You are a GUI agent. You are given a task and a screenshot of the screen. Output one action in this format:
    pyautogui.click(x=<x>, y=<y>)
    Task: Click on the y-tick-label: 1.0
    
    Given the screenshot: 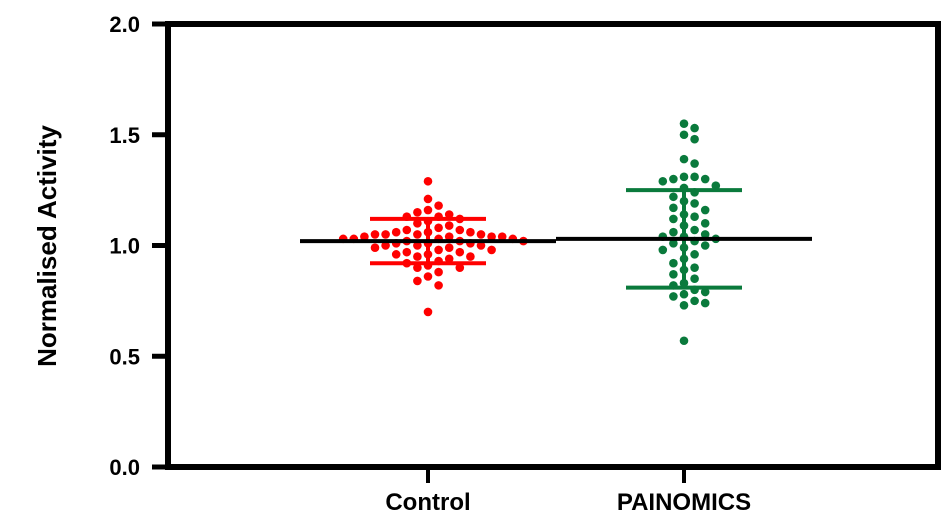 What is the action you would take?
    pyautogui.click(x=124, y=246)
    